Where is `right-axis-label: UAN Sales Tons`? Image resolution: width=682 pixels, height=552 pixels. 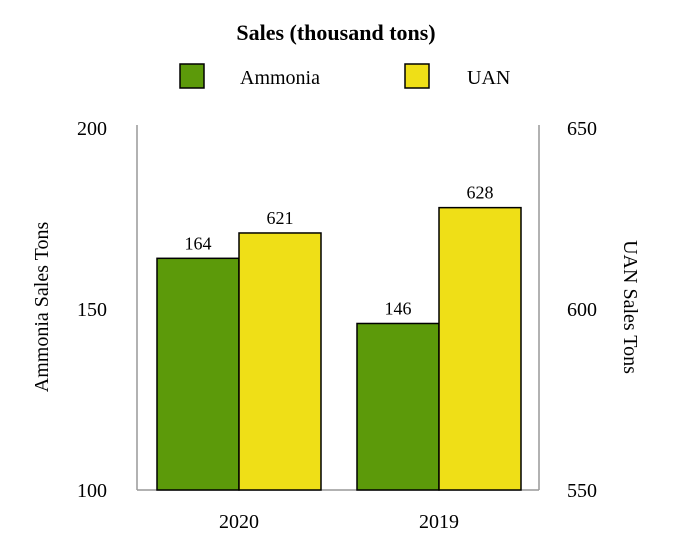 right-axis-label: UAN Sales Tons is located at coordinates (630, 307).